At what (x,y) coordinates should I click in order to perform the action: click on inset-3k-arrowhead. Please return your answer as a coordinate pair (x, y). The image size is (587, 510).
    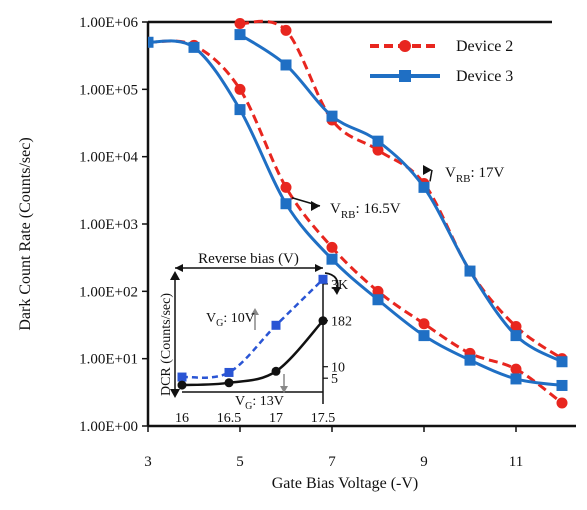
    Looking at the image, I should click on (336, 291).